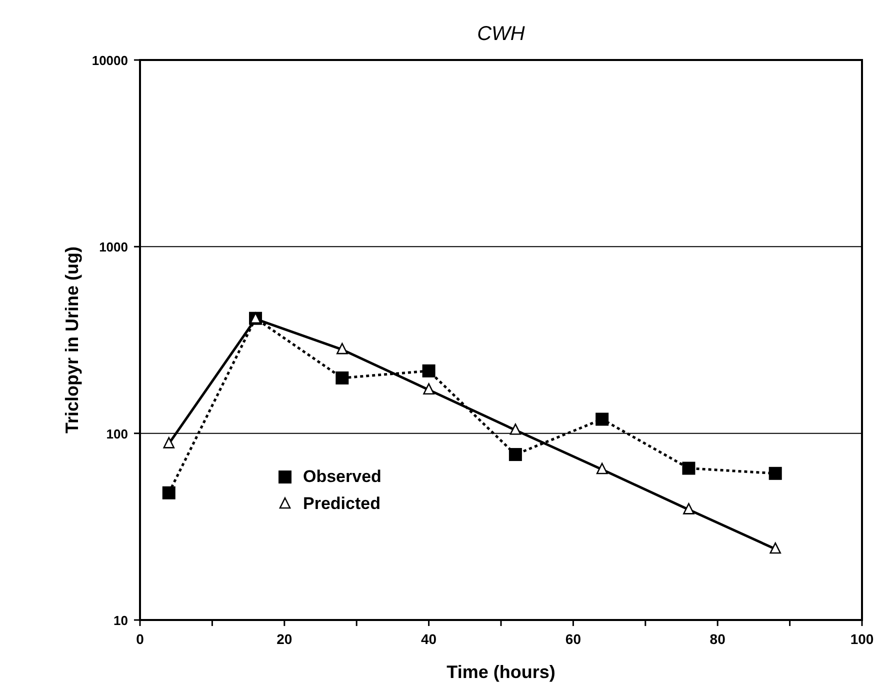 This screenshot has height=698, width=885. What do you see at coordinates (862, 639) in the screenshot?
I see `x-tick-label: 100` at bounding box center [862, 639].